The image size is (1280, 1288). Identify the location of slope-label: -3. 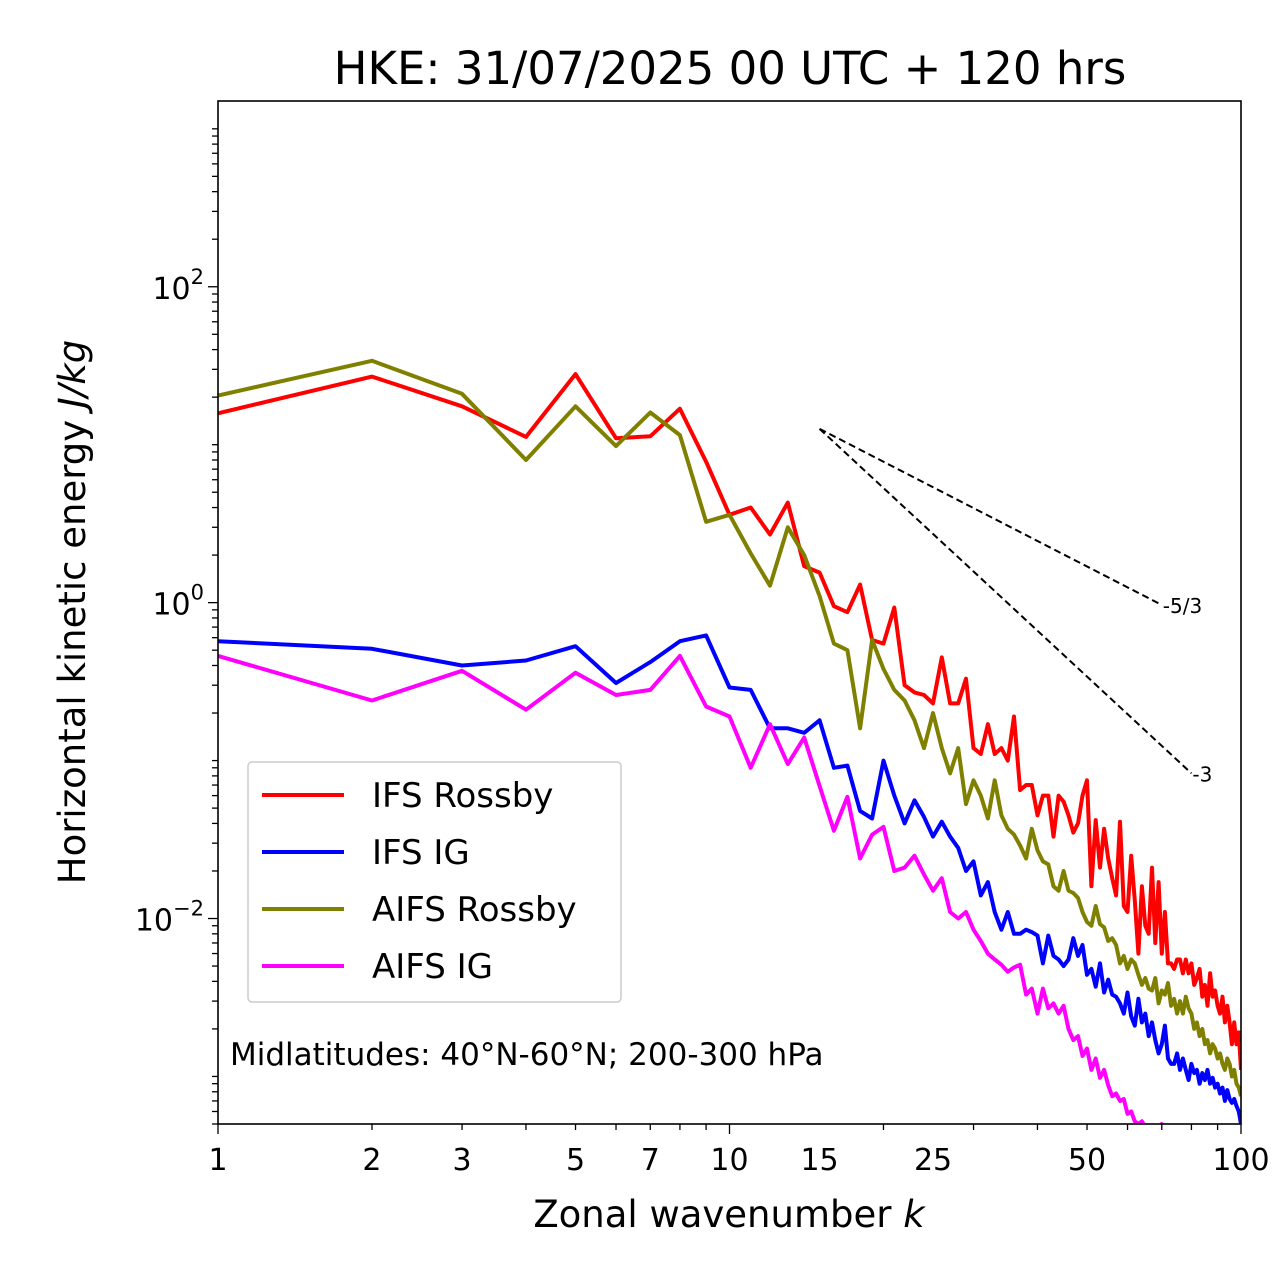
(1202, 774).